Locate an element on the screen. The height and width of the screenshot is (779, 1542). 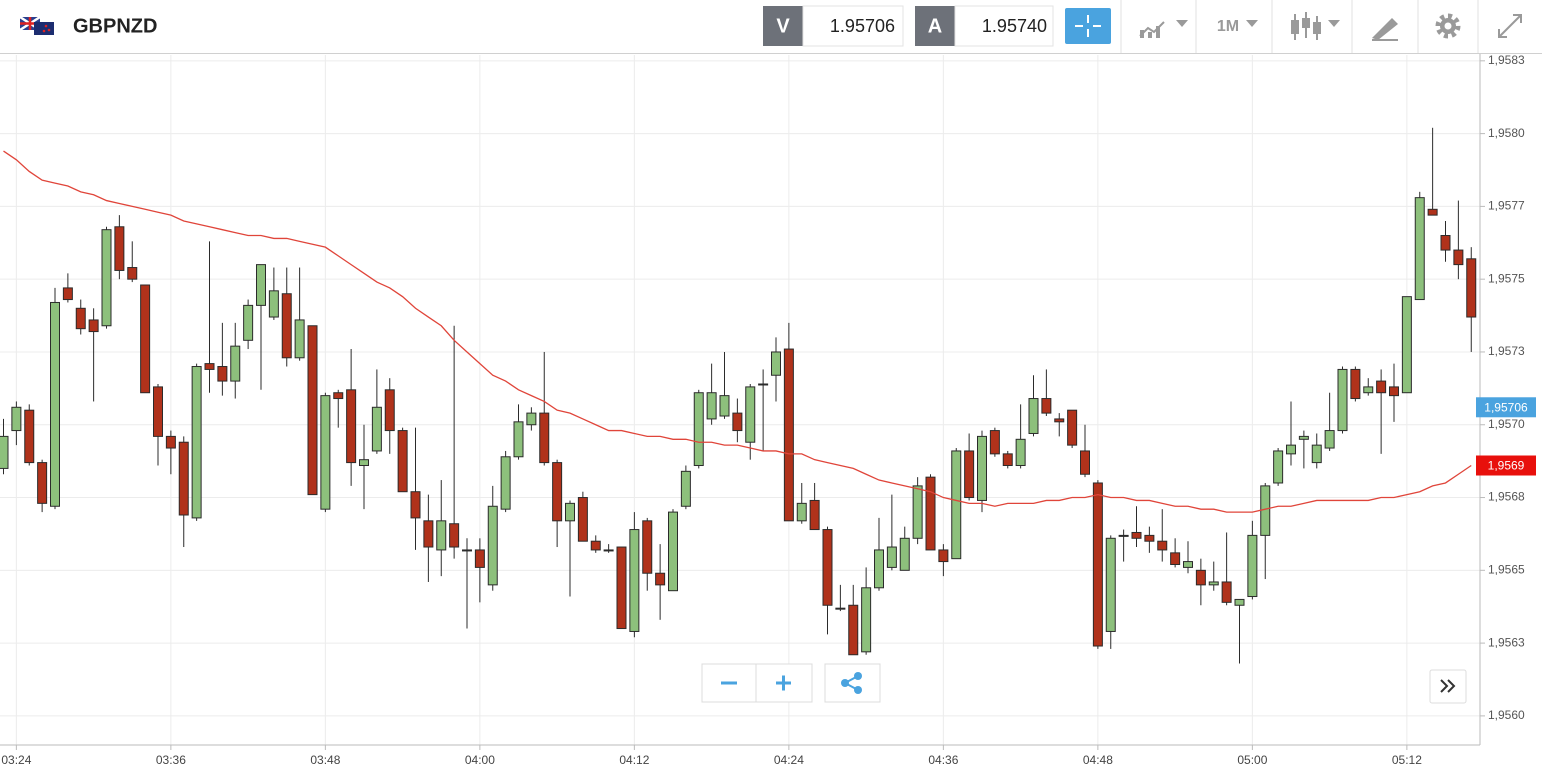
chart-type-button is located at coordinates (1163, 29).